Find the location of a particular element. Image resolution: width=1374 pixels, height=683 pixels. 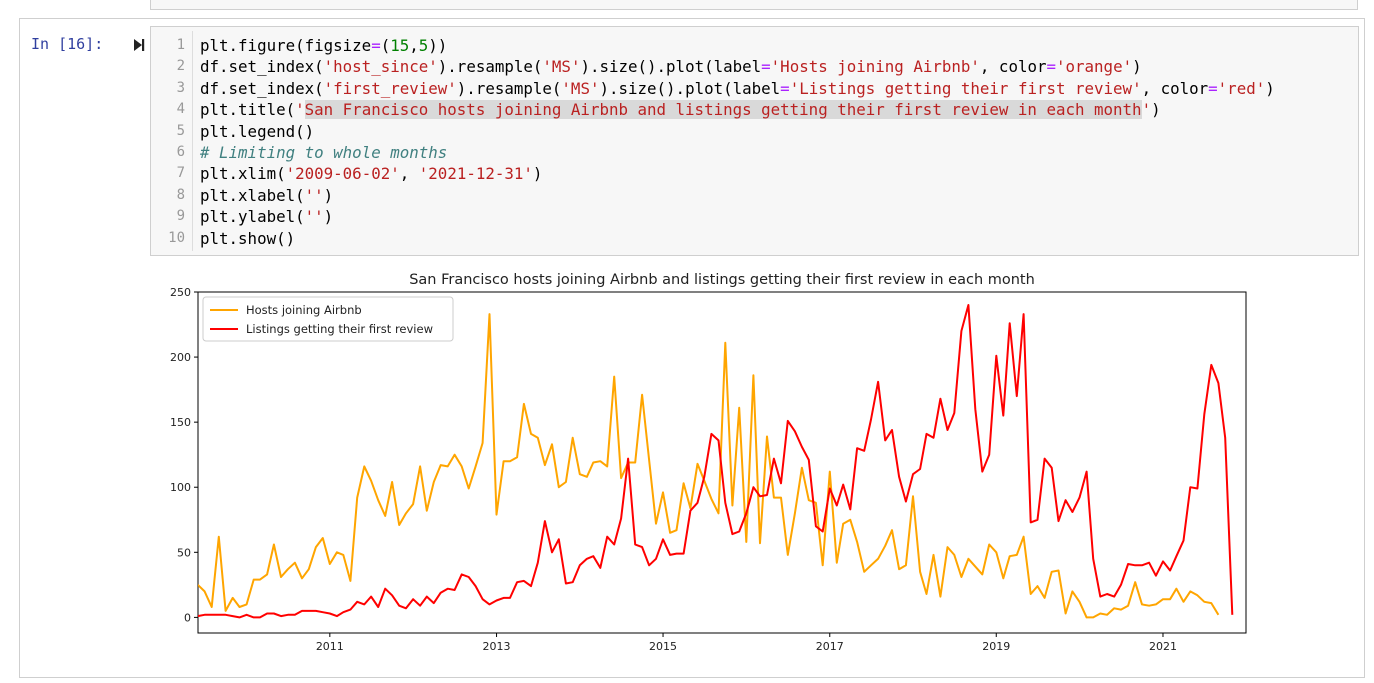

x-tick-label: 2011 is located at coordinates (330, 646).